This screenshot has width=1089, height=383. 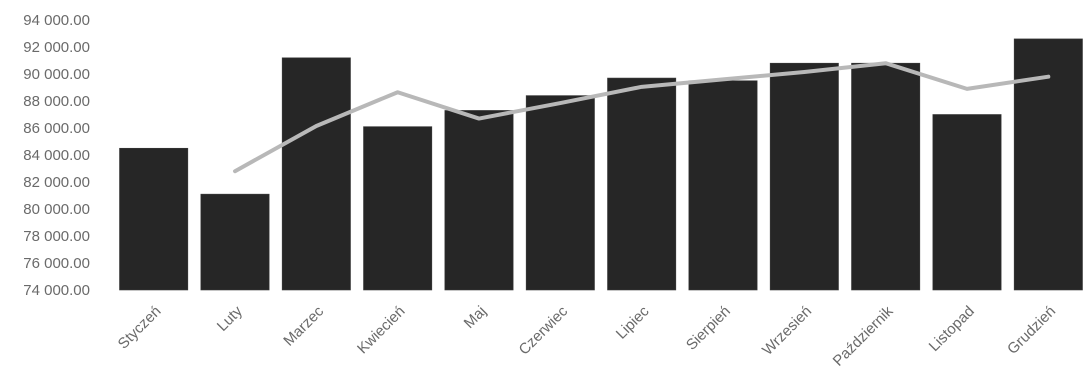 I want to click on x-category-label: Listopad, so click(x=952, y=329).